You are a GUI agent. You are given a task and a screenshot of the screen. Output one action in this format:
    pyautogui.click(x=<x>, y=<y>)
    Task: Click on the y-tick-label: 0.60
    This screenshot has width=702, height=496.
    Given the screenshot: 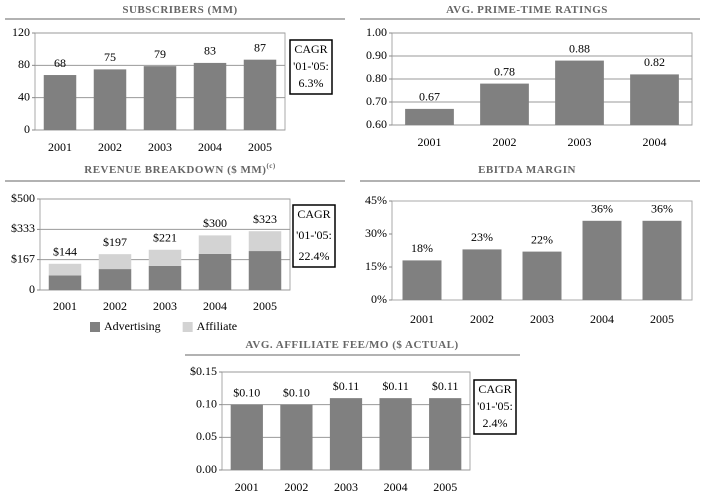 What is the action you would take?
    pyautogui.click(x=376, y=124)
    